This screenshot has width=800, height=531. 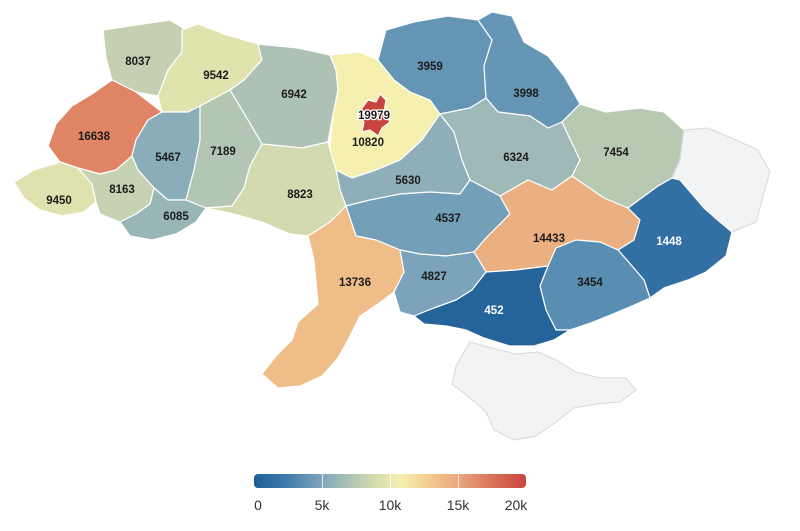 I want to click on region-odesa, so click(x=333, y=297).